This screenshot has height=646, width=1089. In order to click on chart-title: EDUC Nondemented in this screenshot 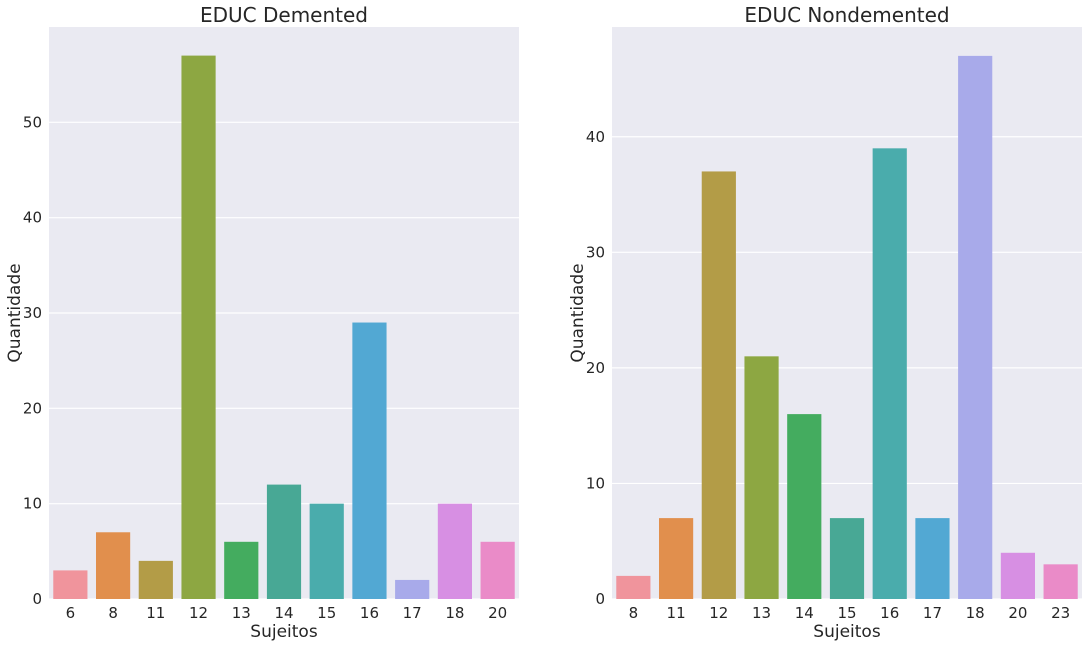, I will do `click(846, 15)`.